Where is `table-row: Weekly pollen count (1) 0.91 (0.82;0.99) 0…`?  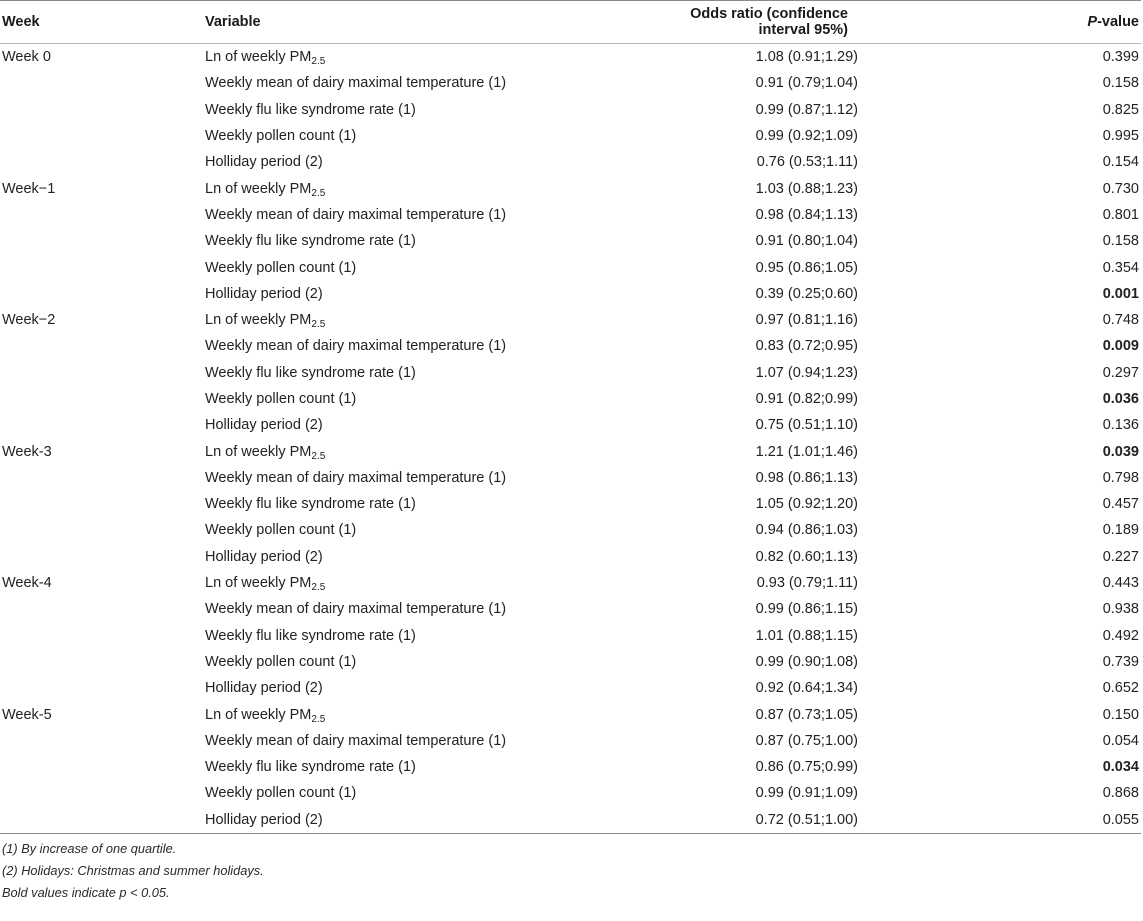 table-row: Weekly pollen count (1) 0.91 (0.82;0.99) 0… is located at coordinates (570, 399).